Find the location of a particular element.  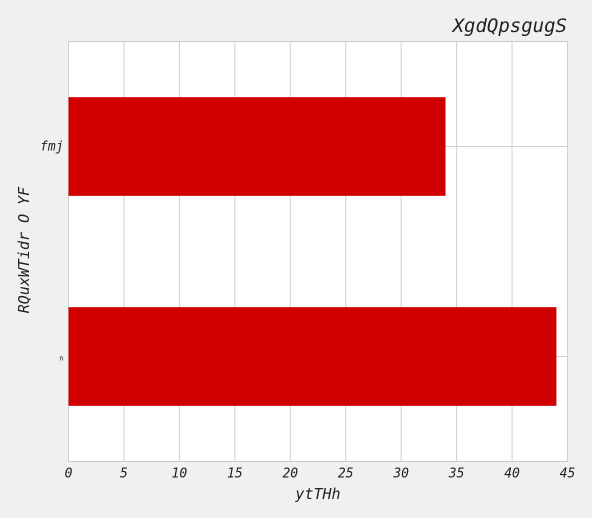

y-tick-label: fmj is located at coordinates (51, 147).